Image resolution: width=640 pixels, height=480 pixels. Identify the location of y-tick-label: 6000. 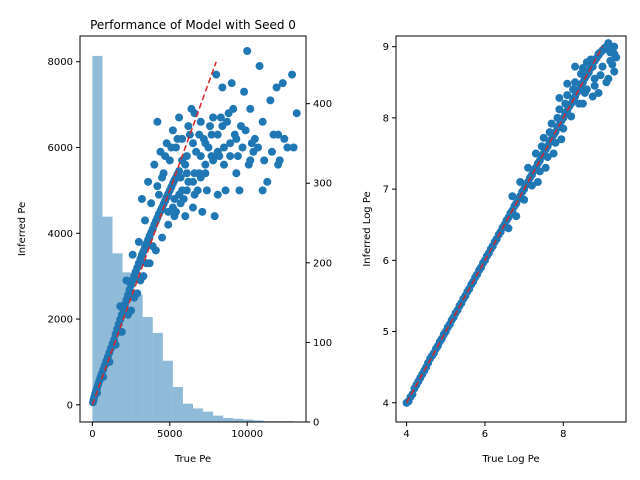
(60, 148).